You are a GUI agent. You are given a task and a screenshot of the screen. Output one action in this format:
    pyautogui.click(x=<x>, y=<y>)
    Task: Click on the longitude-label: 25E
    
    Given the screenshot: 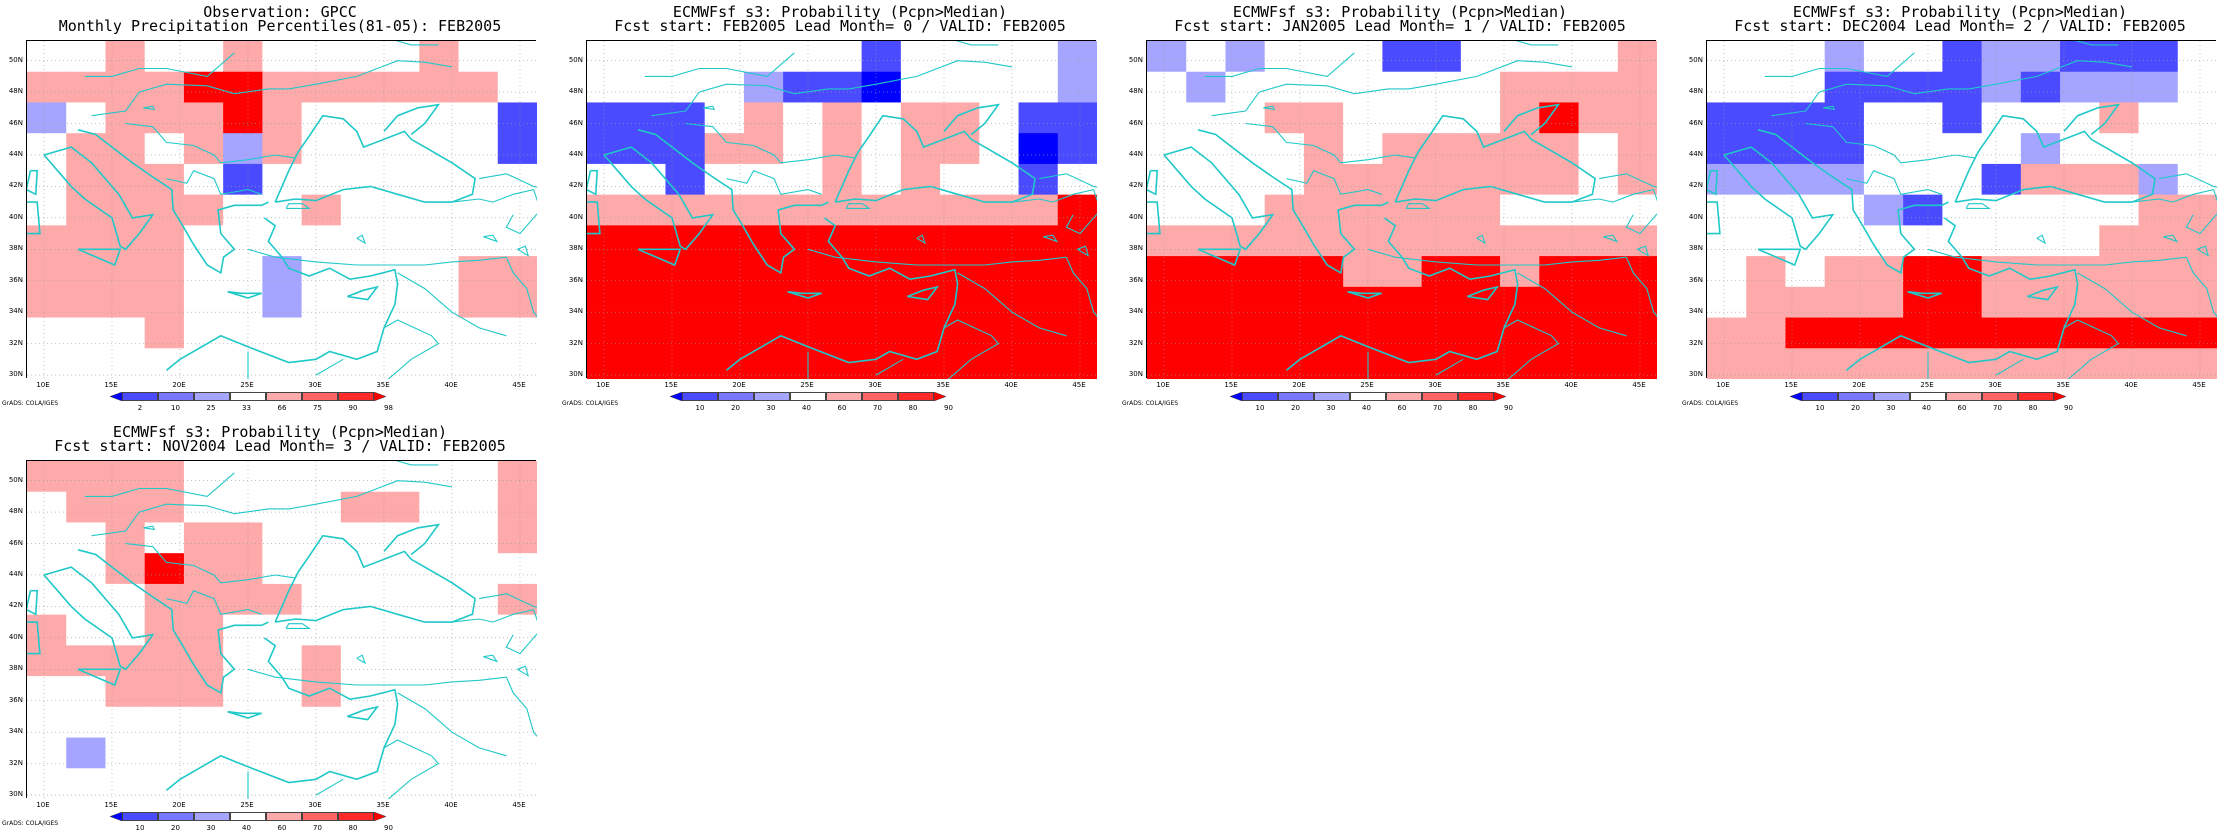 What is the action you would take?
    pyautogui.click(x=1367, y=385)
    